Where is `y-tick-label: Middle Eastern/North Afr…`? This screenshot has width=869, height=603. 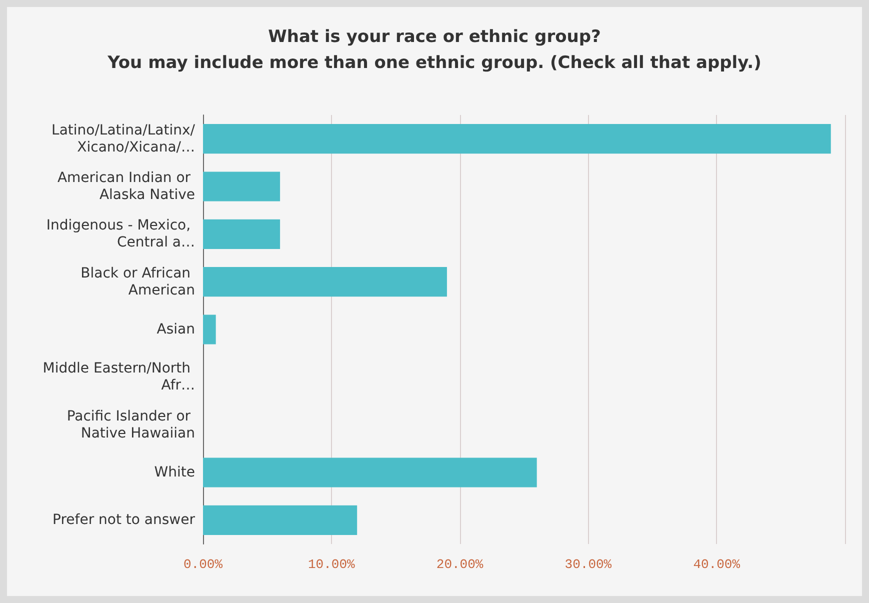 y-tick-label: Middle Eastern/North Afr… is located at coordinates (118, 377).